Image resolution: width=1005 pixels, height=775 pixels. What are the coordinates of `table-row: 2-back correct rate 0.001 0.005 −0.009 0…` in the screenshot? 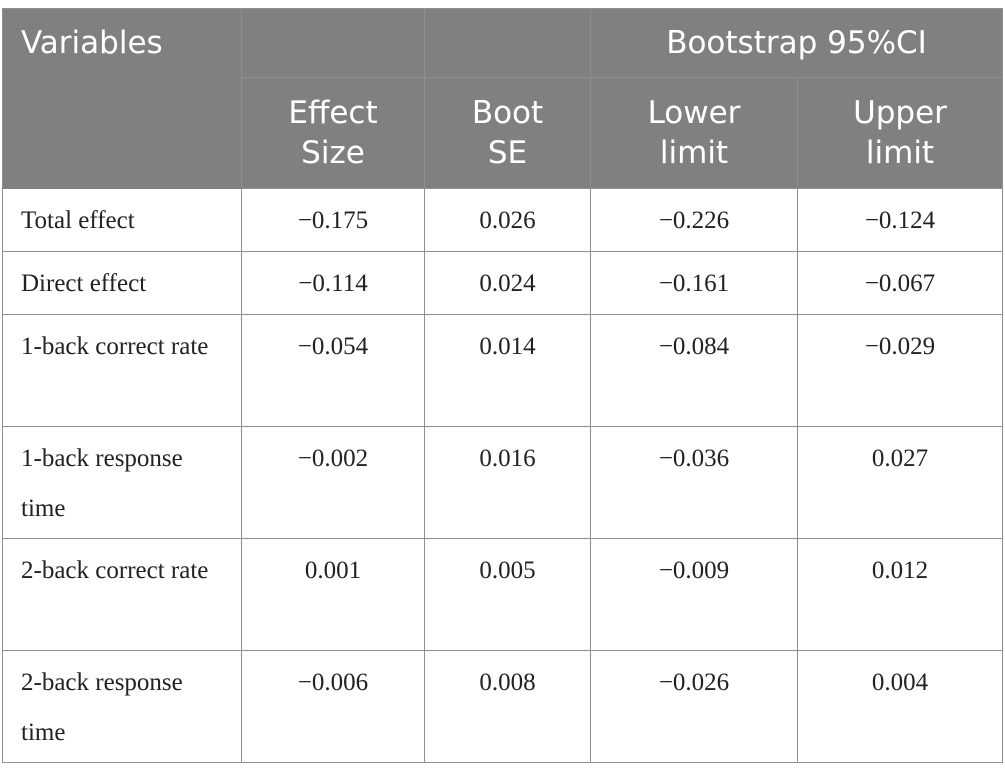 It's located at (502, 594).